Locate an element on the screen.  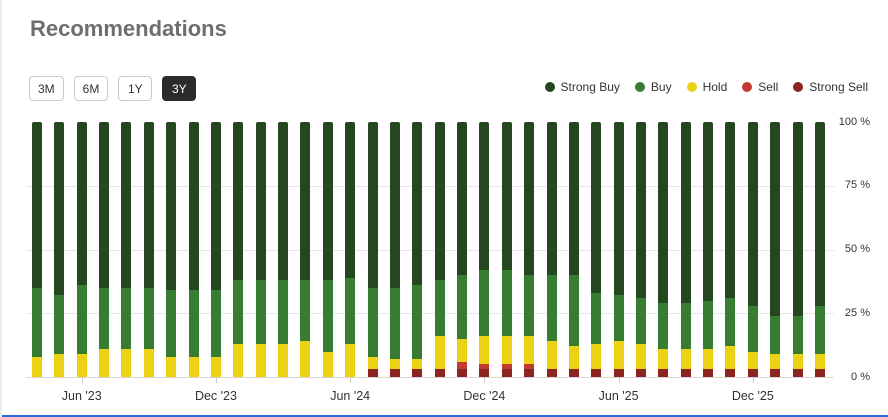
bar-sep25 is located at coordinates (685, 249).